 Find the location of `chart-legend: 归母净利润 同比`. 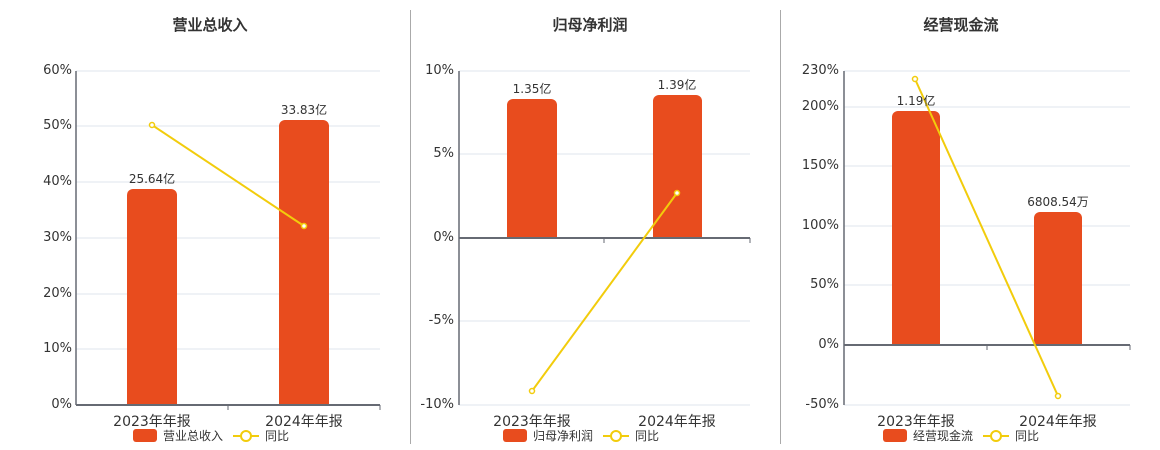

chart-legend: 归母净利润 同比 is located at coordinates (581, 435).